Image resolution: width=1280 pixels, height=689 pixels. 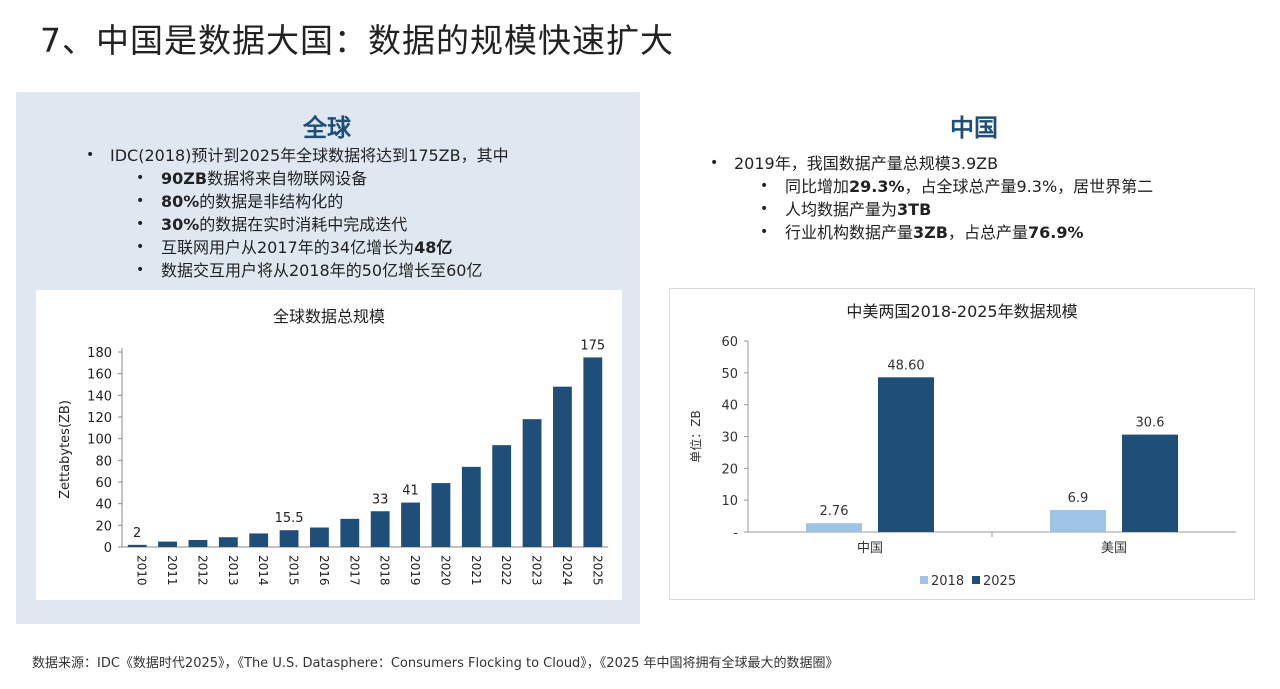 I want to click on x-tick-label: 2017, so click(x=354, y=570).